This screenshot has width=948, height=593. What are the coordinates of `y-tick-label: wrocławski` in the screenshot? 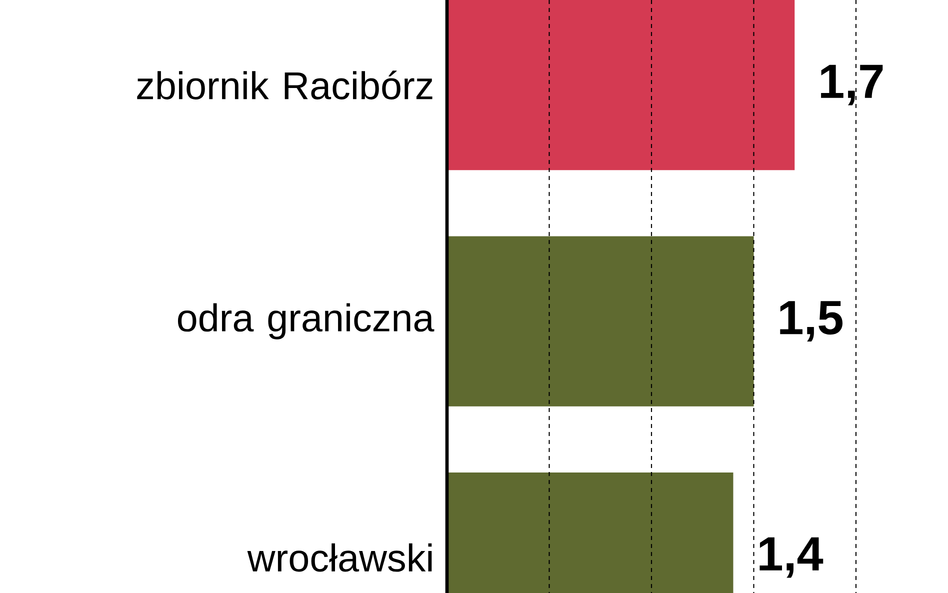 It's located at (339, 557).